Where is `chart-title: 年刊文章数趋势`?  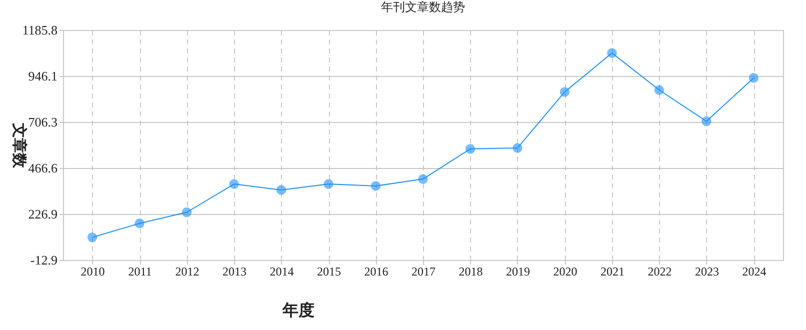 chart-title: 年刊文章数趋势 is located at coordinates (423, 7).